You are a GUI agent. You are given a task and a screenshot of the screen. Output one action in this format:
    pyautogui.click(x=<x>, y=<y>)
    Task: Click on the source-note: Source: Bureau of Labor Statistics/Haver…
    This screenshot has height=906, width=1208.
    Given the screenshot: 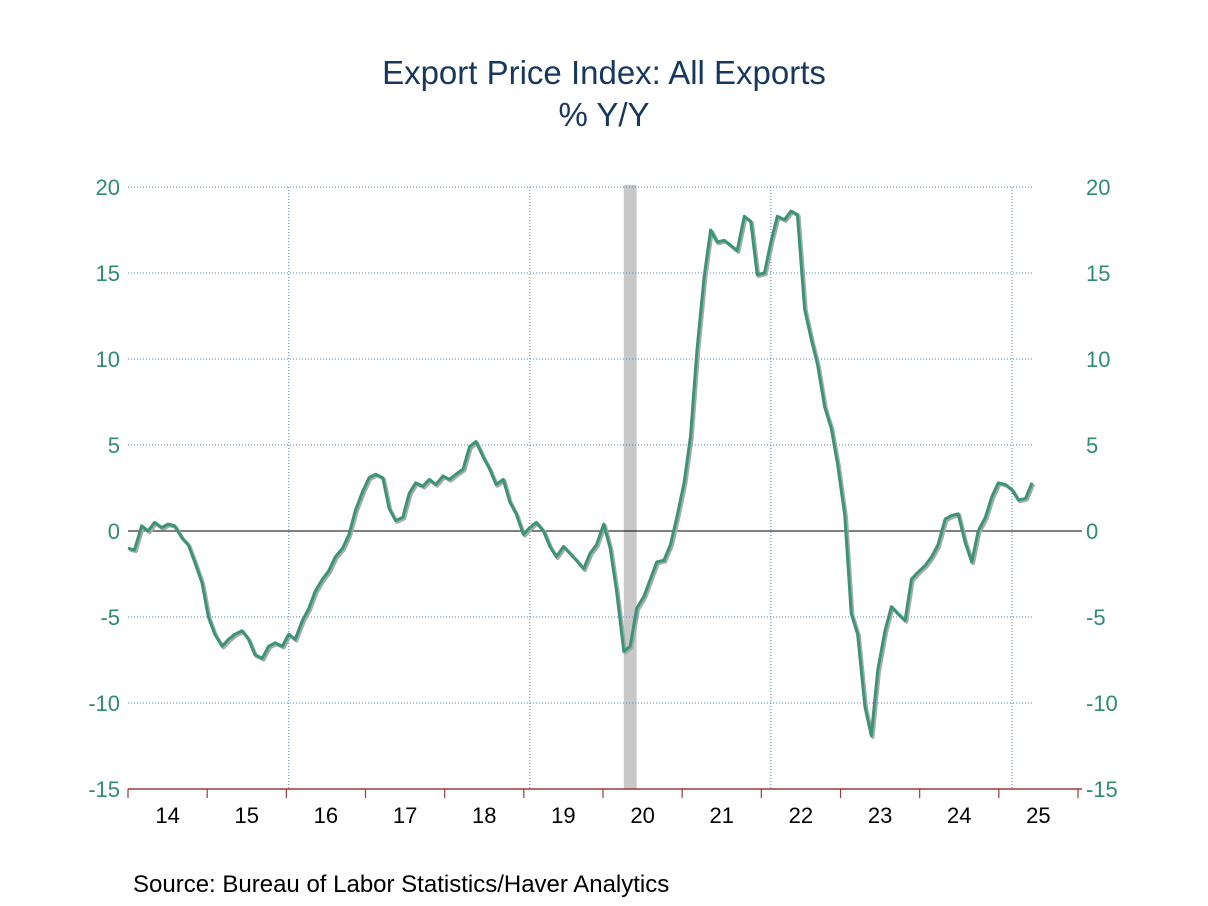 What is the action you would take?
    pyautogui.click(x=401, y=884)
    